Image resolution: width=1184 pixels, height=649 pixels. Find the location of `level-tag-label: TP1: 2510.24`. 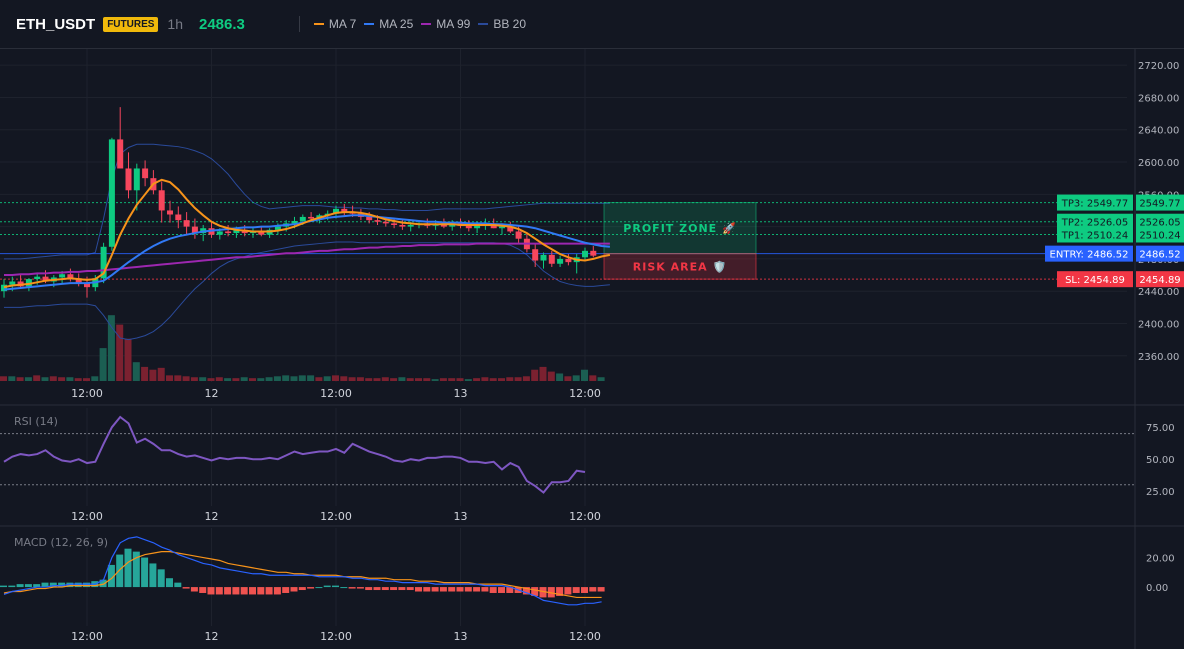

level-tag-label: TP1: 2510.24 is located at coordinates (1094, 235).